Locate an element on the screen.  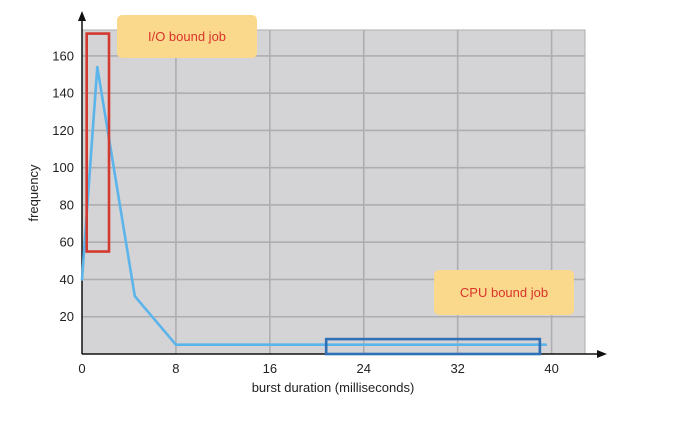
y-axis-title: frequency is located at coordinates (33, 193).